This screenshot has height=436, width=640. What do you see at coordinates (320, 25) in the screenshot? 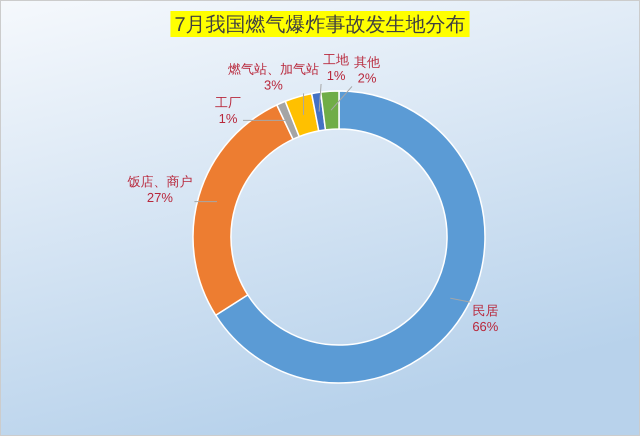
I see `title: 7月我国燃气爆炸事故发生地分布` at bounding box center [320, 25].